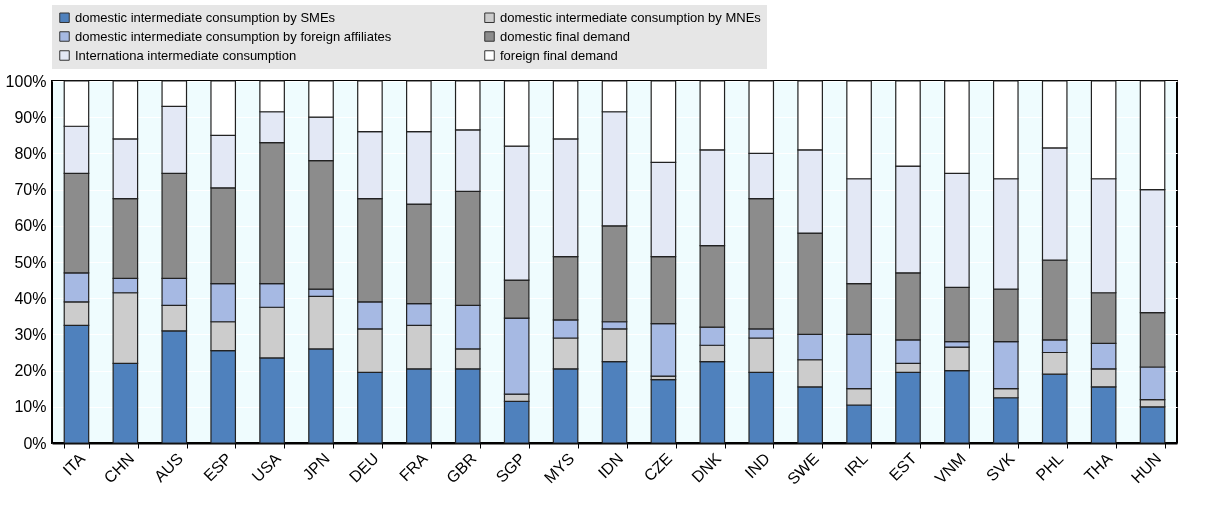 The height and width of the screenshot is (522, 1213). I want to click on x-tick-label: IDN, so click(610, 465).